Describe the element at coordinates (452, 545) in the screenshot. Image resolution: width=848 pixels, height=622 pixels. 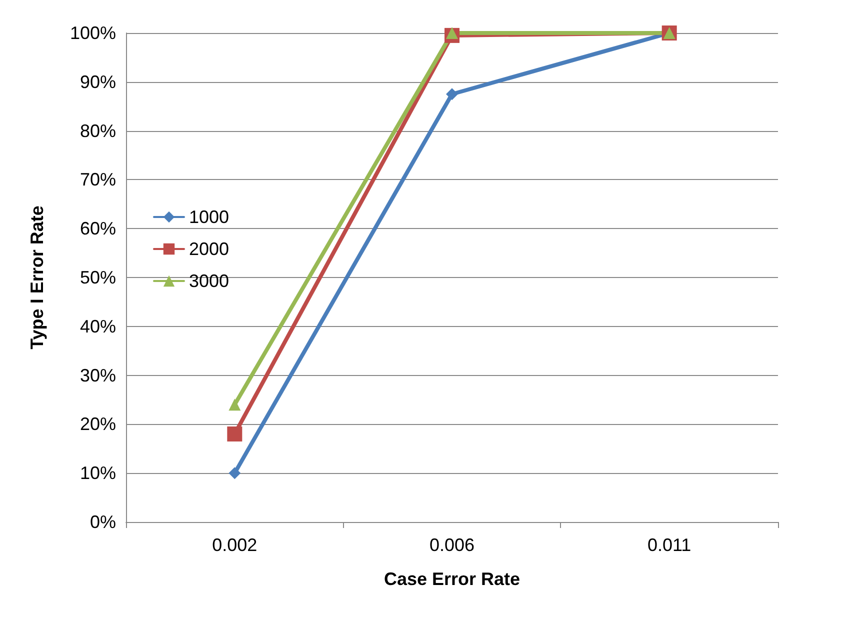
I see `x-tick-label: 0.006` at that location.